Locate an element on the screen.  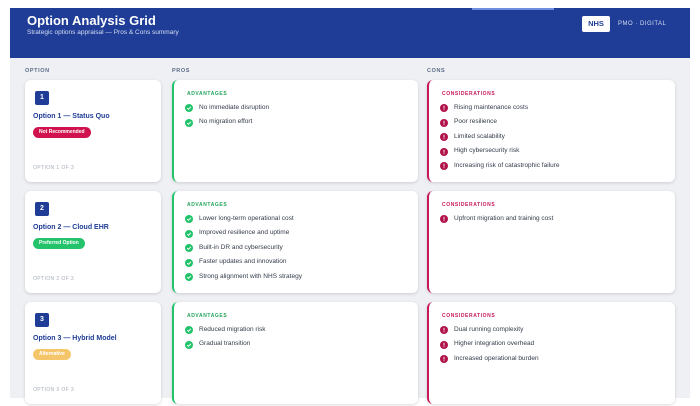
cons-item: Increased operational burden is located at coordinates (496, 358).